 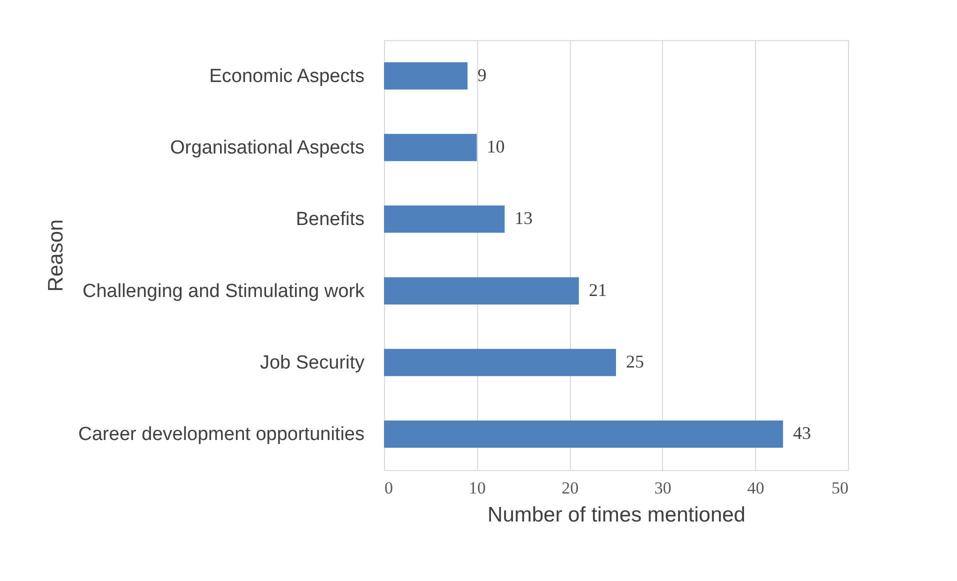 What do you see at coordinates (286, 76) in the screenshot?
I see `y-tick-label: Economic Aspects` at bounding box center [286, 76].